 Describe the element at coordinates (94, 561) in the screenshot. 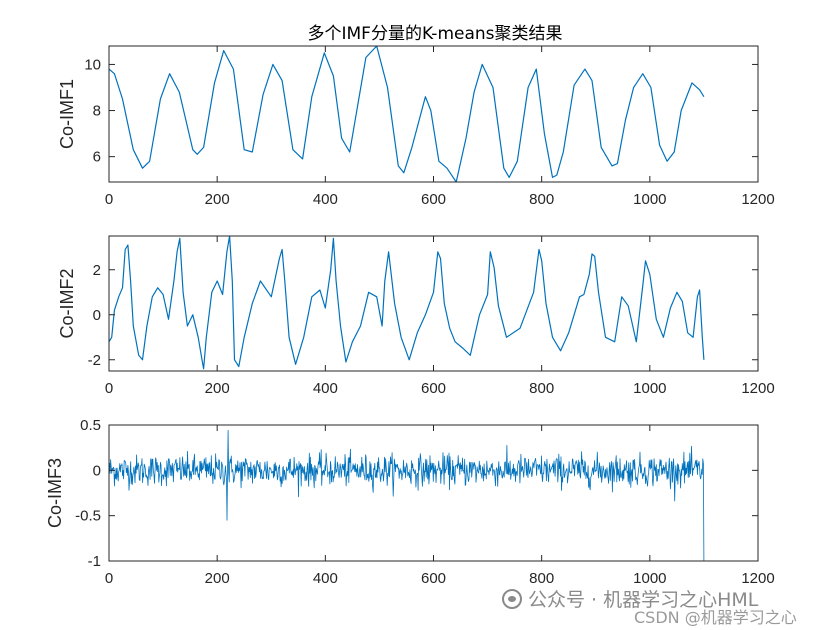

I see `y-tick-label: -1` at that location.